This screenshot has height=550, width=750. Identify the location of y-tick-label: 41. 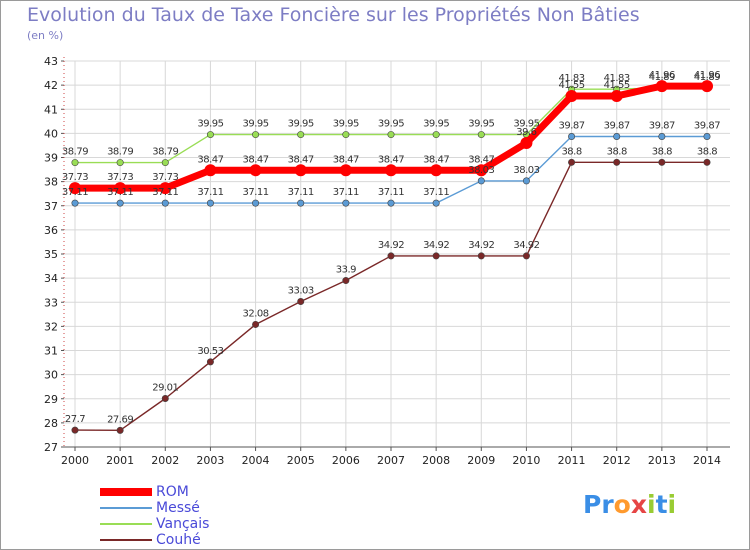
(51, 109).